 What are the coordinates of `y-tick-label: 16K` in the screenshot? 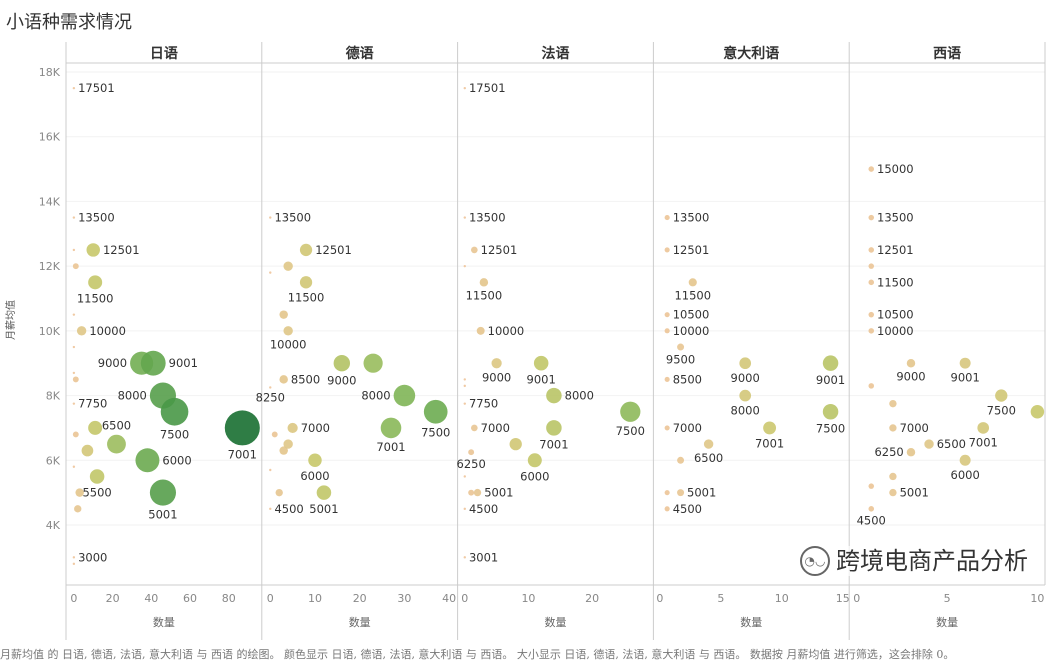 It's located at (50, 137).